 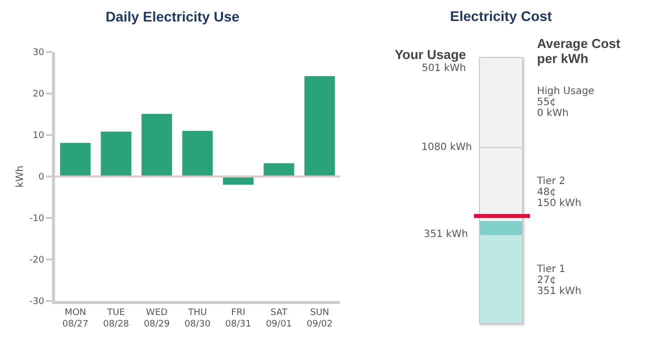 What do you see at coordinates (565, 102) in the screenshot?
I see `text: High Usage 55¢ 0 kWh` at bounding box center [565, 102].